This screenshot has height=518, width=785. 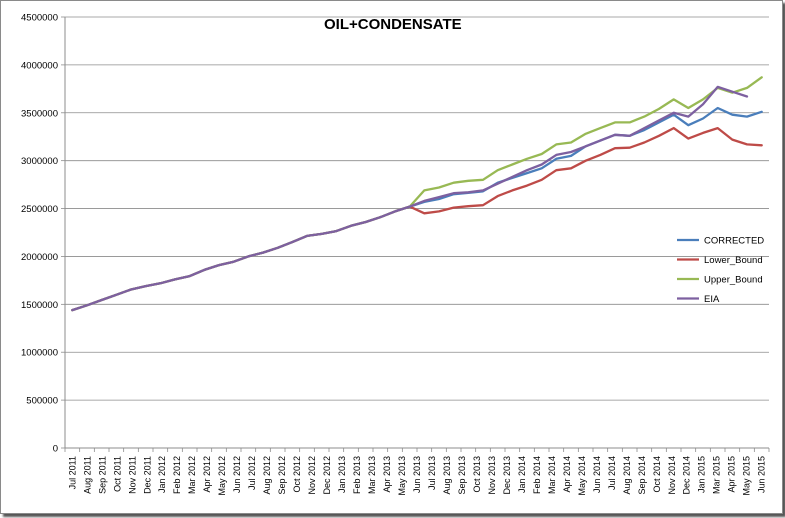 What do you see at coordinates (372, 475) in the screenshot?
I see `x-tick-label: Mar 2013` at bounding box center [372, 475].